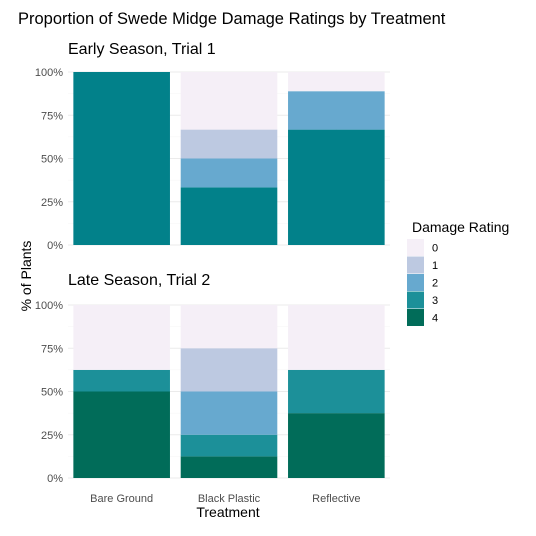  Describe the element at coordinates (227, 512) in the screenshot. I see `x-axis-title: Treatment` at that location.